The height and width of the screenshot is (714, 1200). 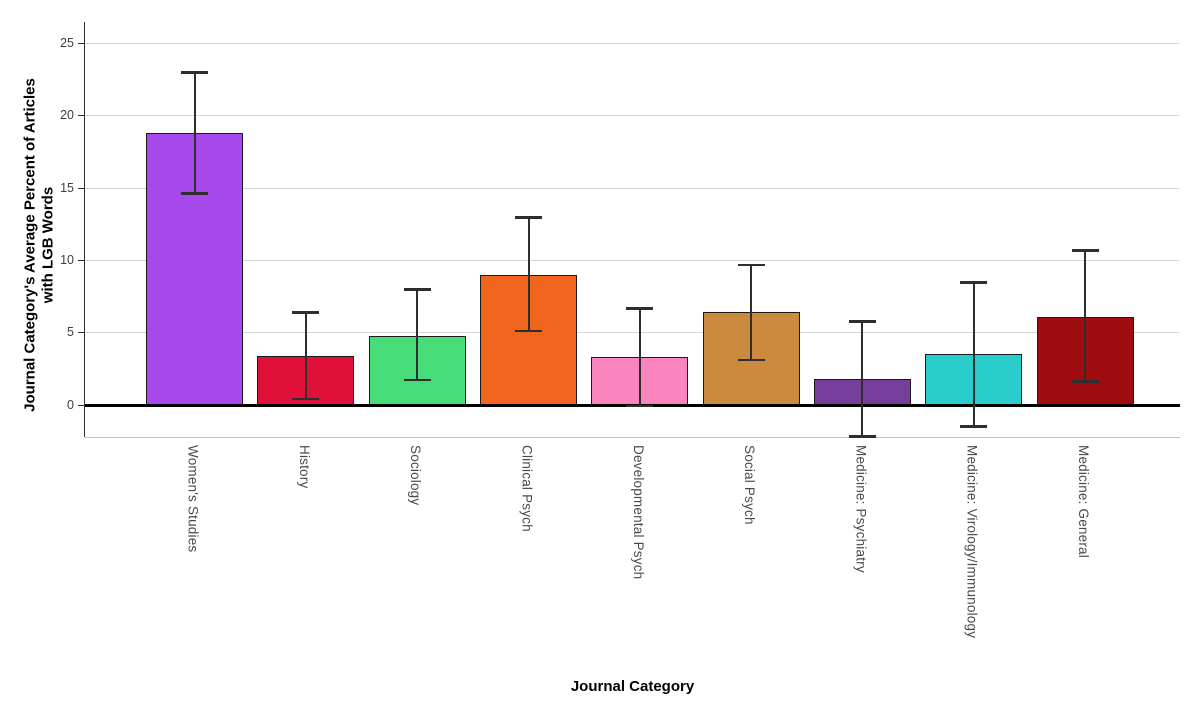 What do you see at coordinates (417, 289) in the screenshot?
I see `error-bar-cap-top-sociology` at bounding box center [417, 289].